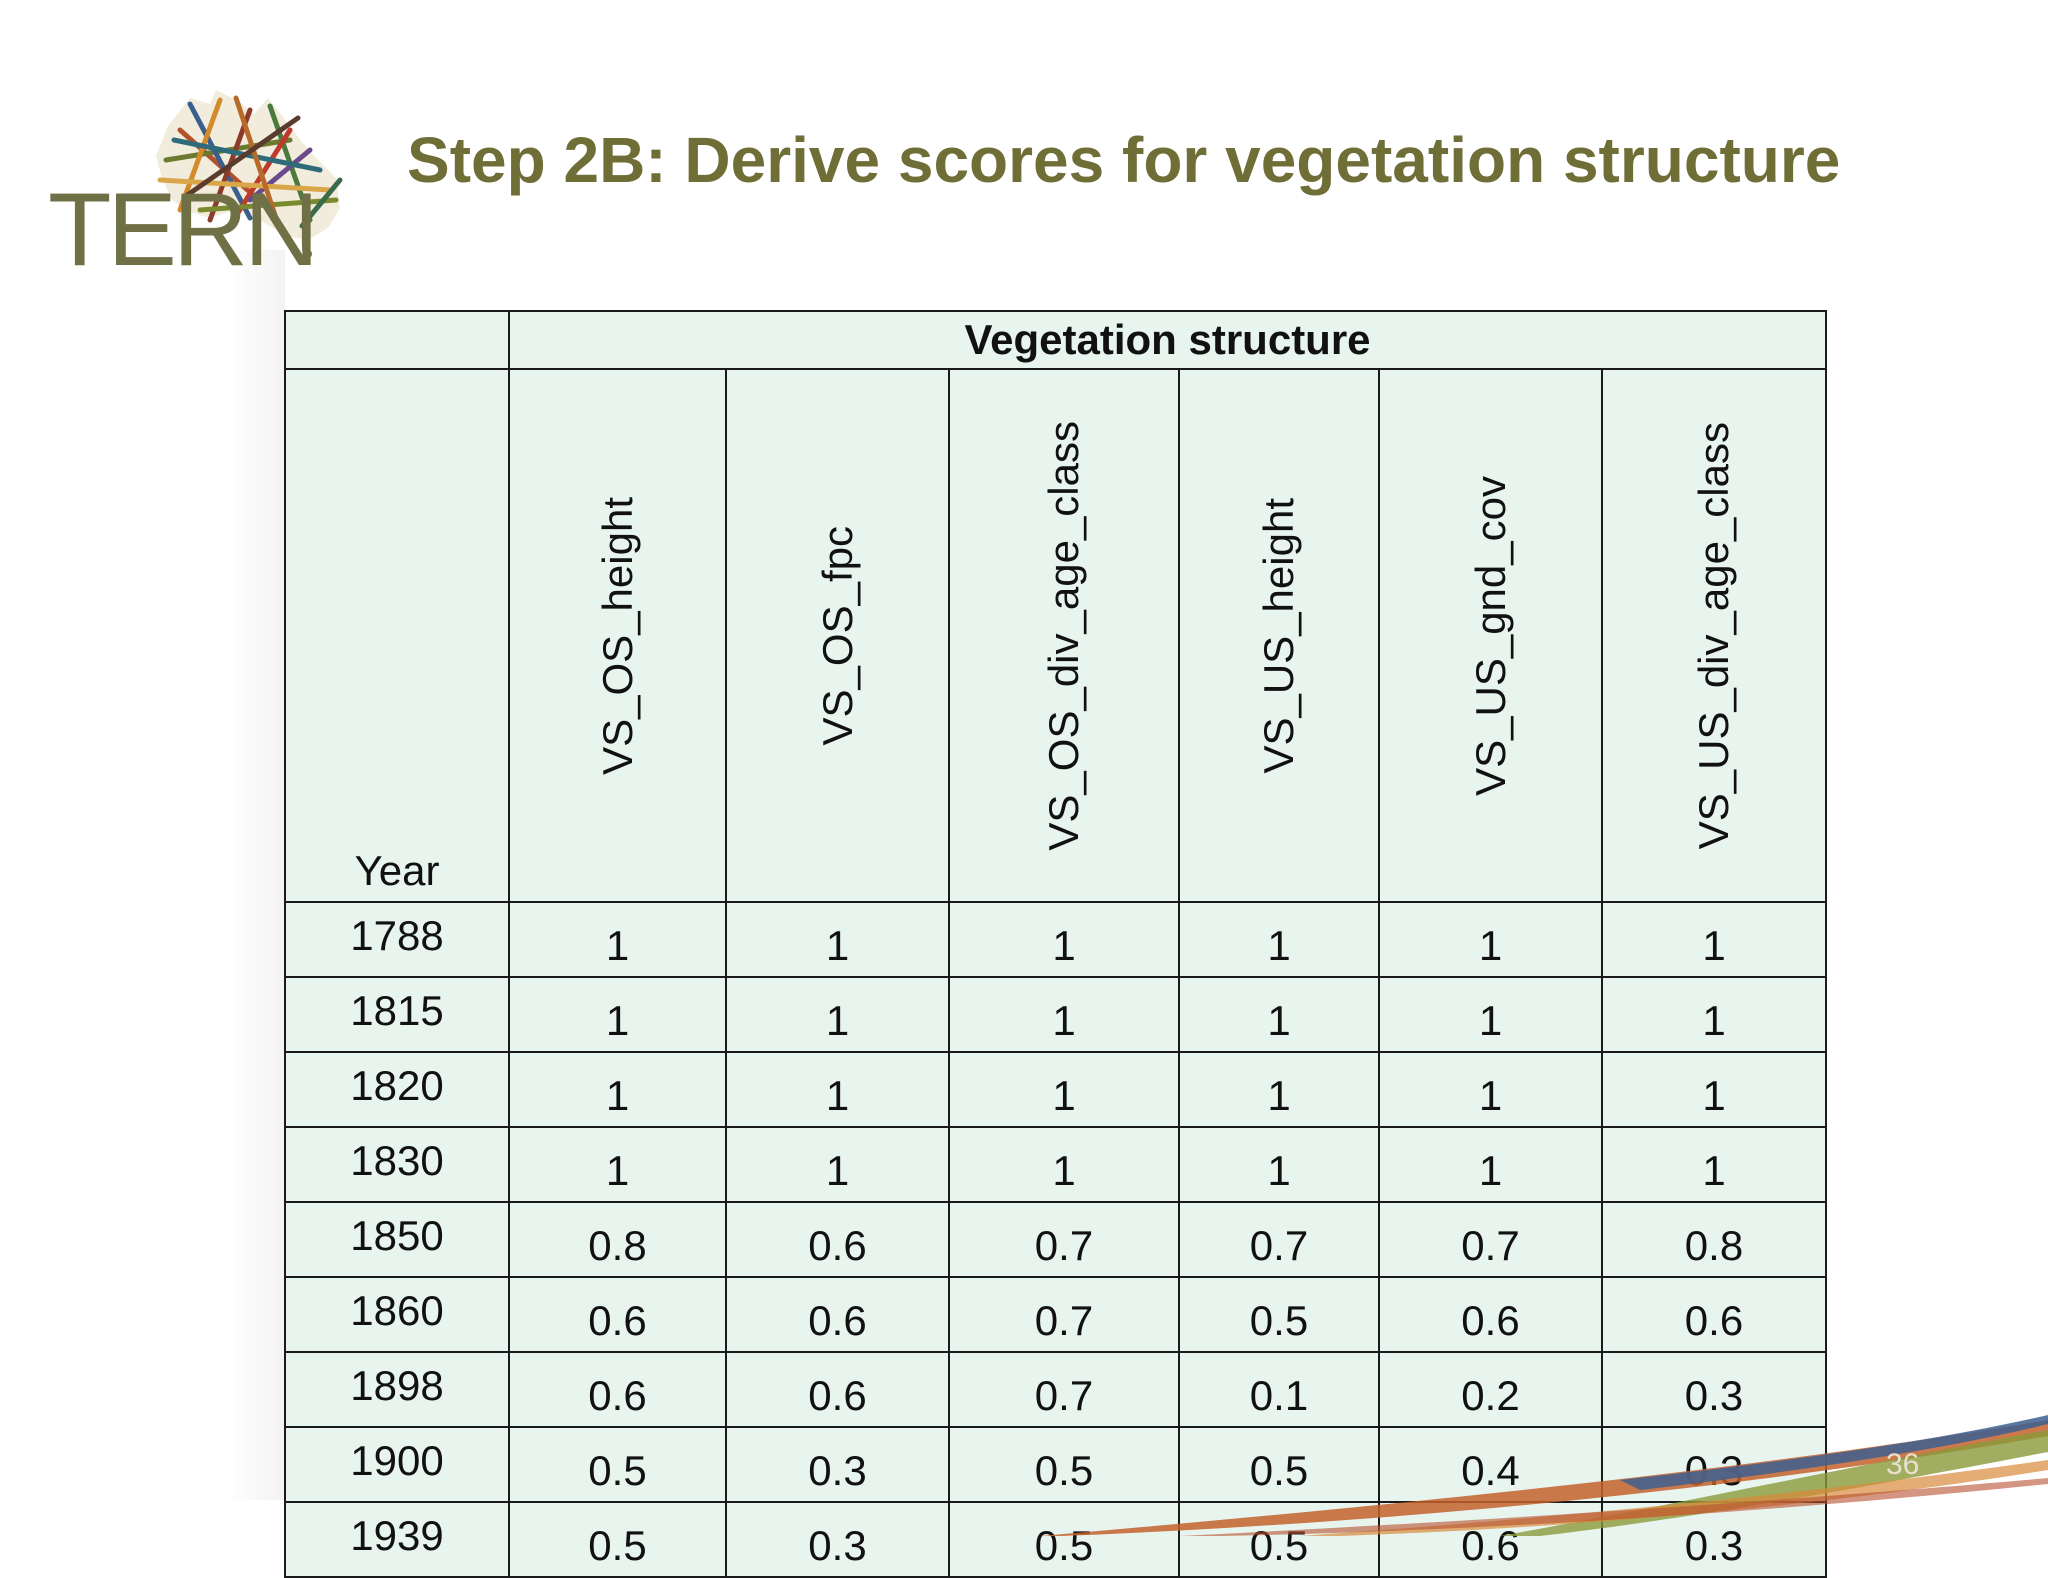 This screenshot has width=2048, height=1578. Describe the element at coordinates (1064, 635) in the screenshot. I see `column-header: VS_OS_div_age_class` at that location.